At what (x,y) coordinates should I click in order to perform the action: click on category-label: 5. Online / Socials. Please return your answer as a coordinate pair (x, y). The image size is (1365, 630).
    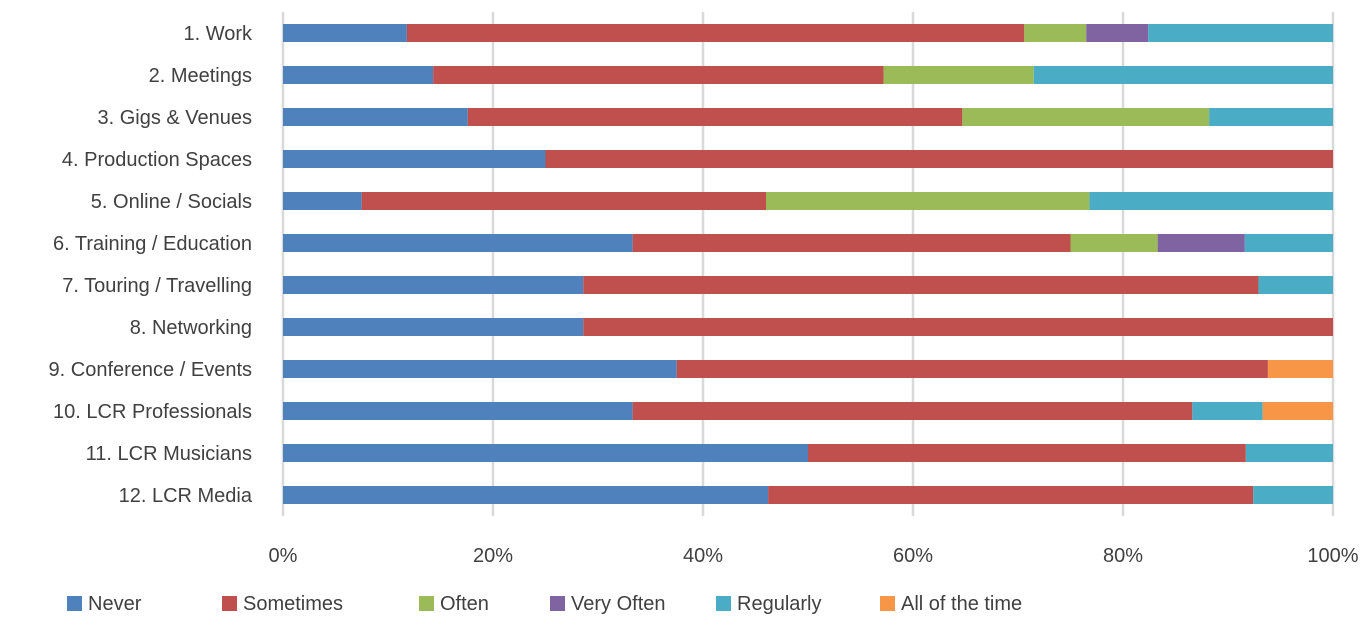
    Looking at the image, I should click on (171, 202).